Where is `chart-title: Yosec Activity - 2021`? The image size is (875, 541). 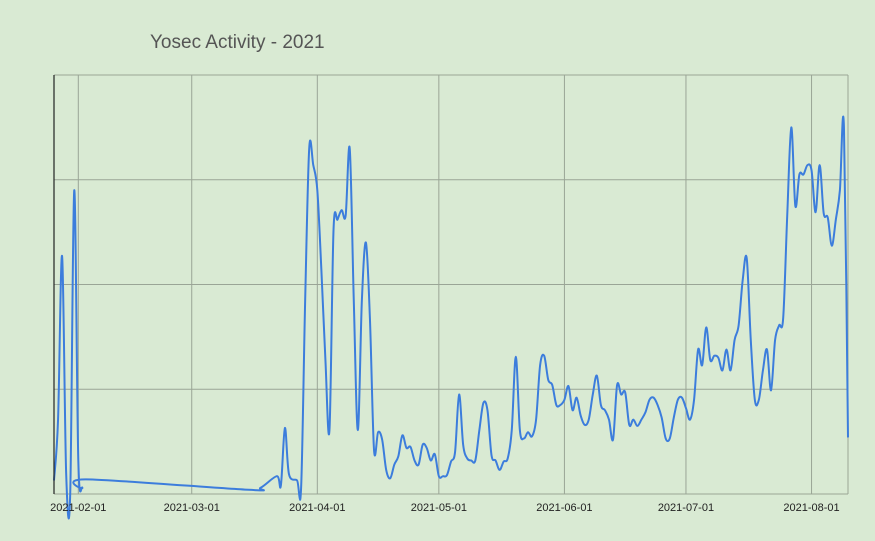
chart-title: Yosec Activity - 2021 is located at coordinates (237, 42).